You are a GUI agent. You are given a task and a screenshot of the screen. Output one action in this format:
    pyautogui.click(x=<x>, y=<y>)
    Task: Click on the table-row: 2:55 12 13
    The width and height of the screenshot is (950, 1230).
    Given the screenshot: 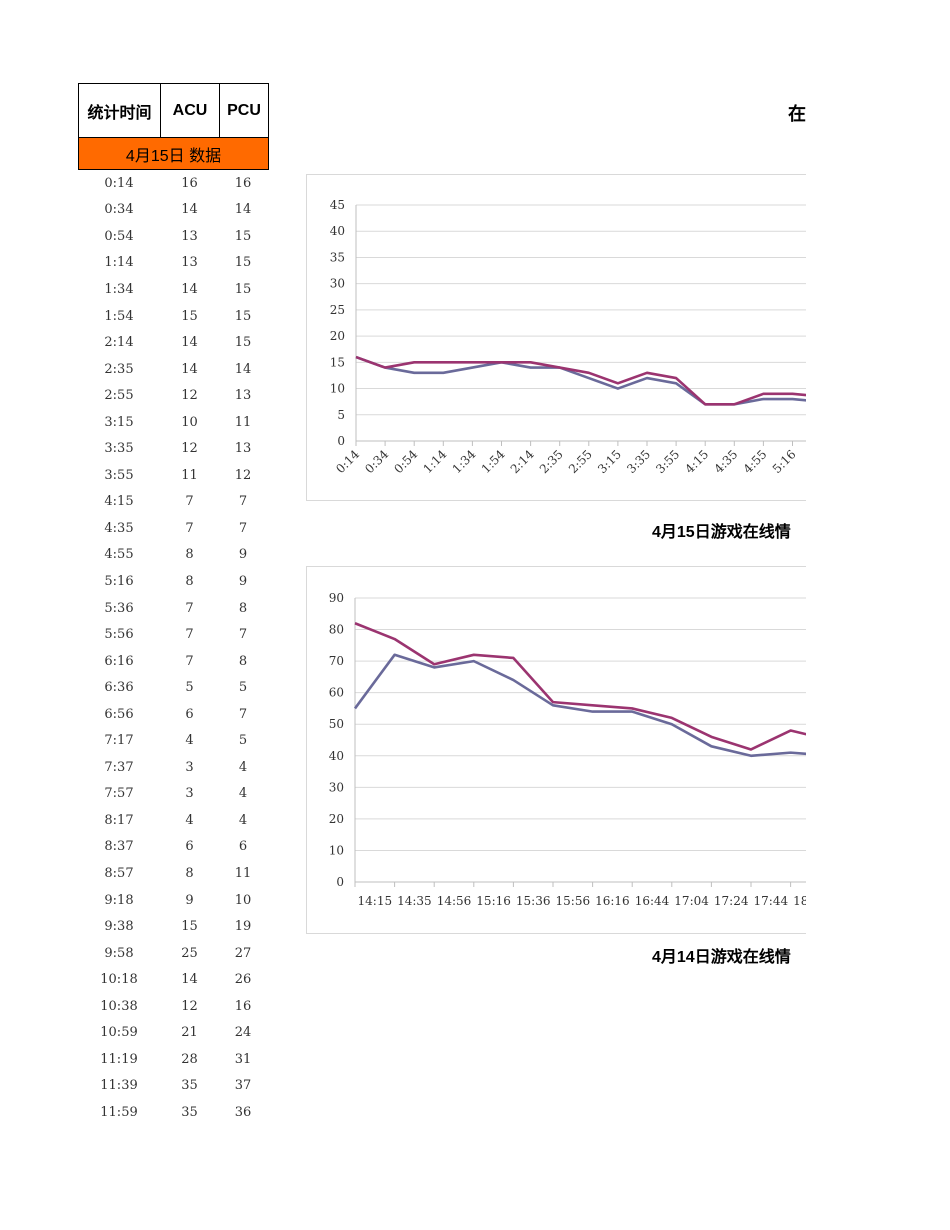 What is the action you would take?
    pyautogui.click(x=173, y=395)
    